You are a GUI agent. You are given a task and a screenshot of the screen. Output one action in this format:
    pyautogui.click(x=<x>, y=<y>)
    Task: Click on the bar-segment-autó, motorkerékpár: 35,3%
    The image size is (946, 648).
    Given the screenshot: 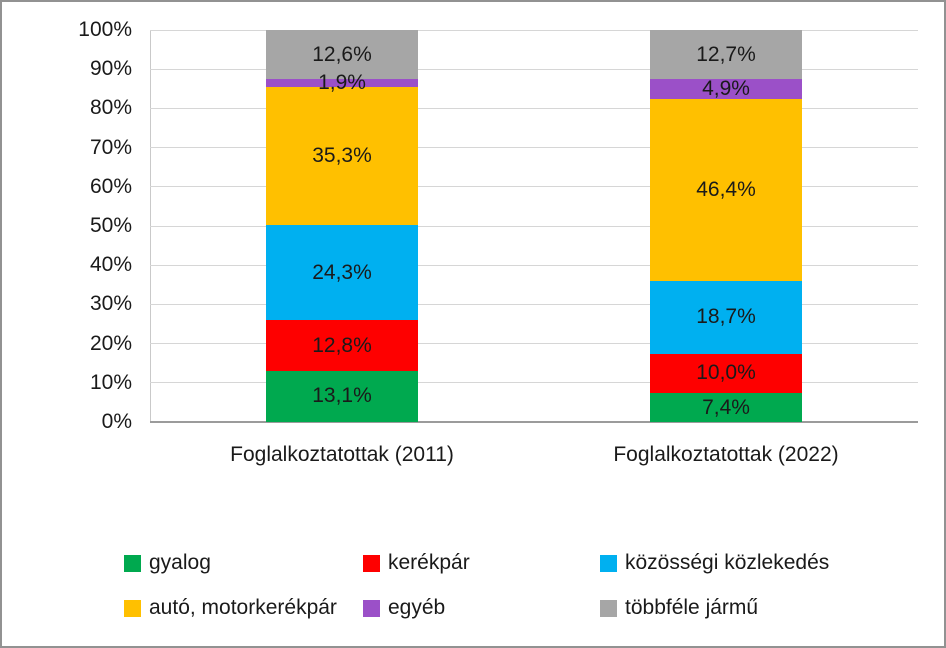 What is the action you would take?
    pyautogui.click(x=342, y=156)
    